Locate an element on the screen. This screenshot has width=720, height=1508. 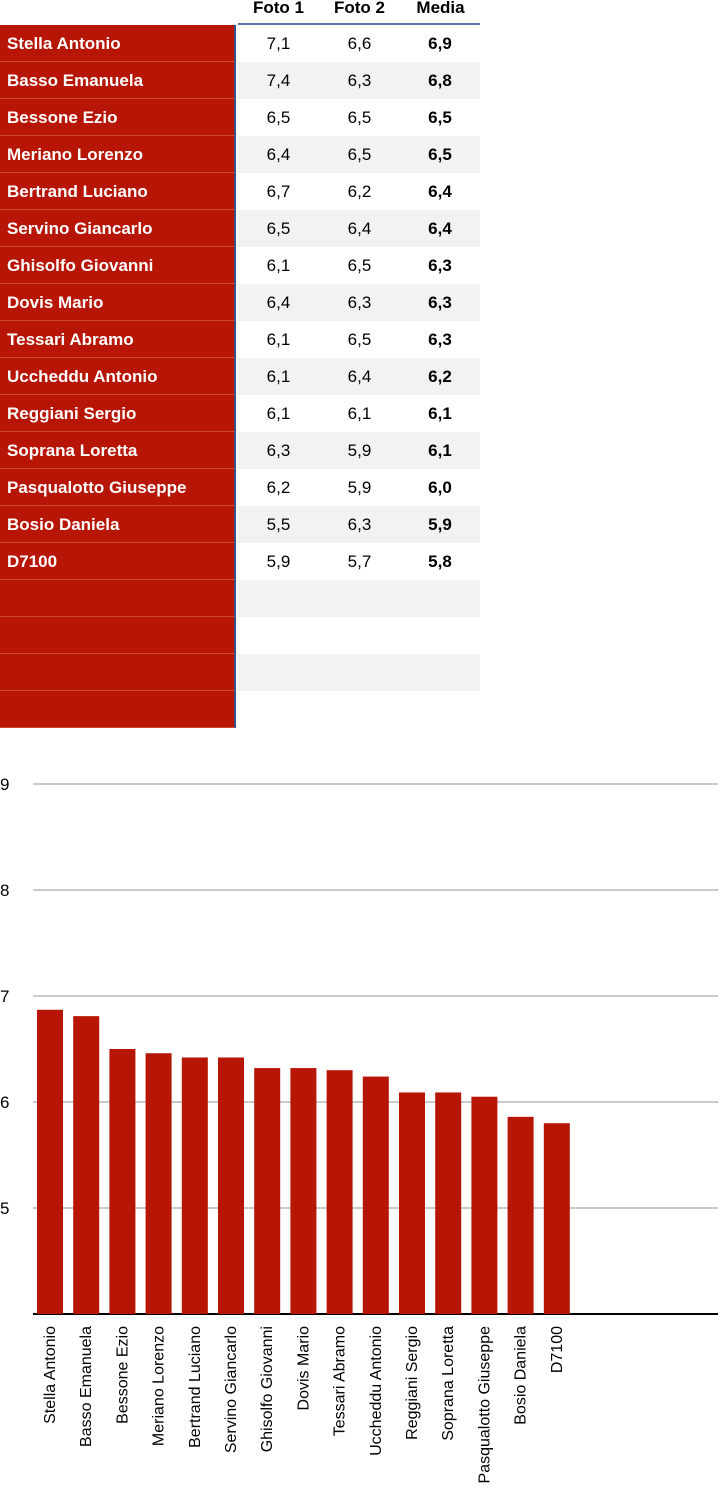
photographer-name: Soprana Loretta is located at coordinates (118, 450).